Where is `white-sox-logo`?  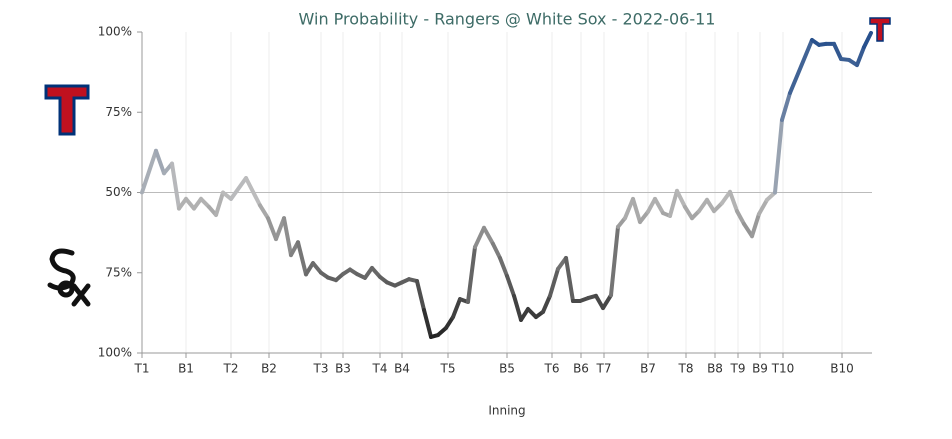
white-sox-logo is located at coordinates (69, 277).